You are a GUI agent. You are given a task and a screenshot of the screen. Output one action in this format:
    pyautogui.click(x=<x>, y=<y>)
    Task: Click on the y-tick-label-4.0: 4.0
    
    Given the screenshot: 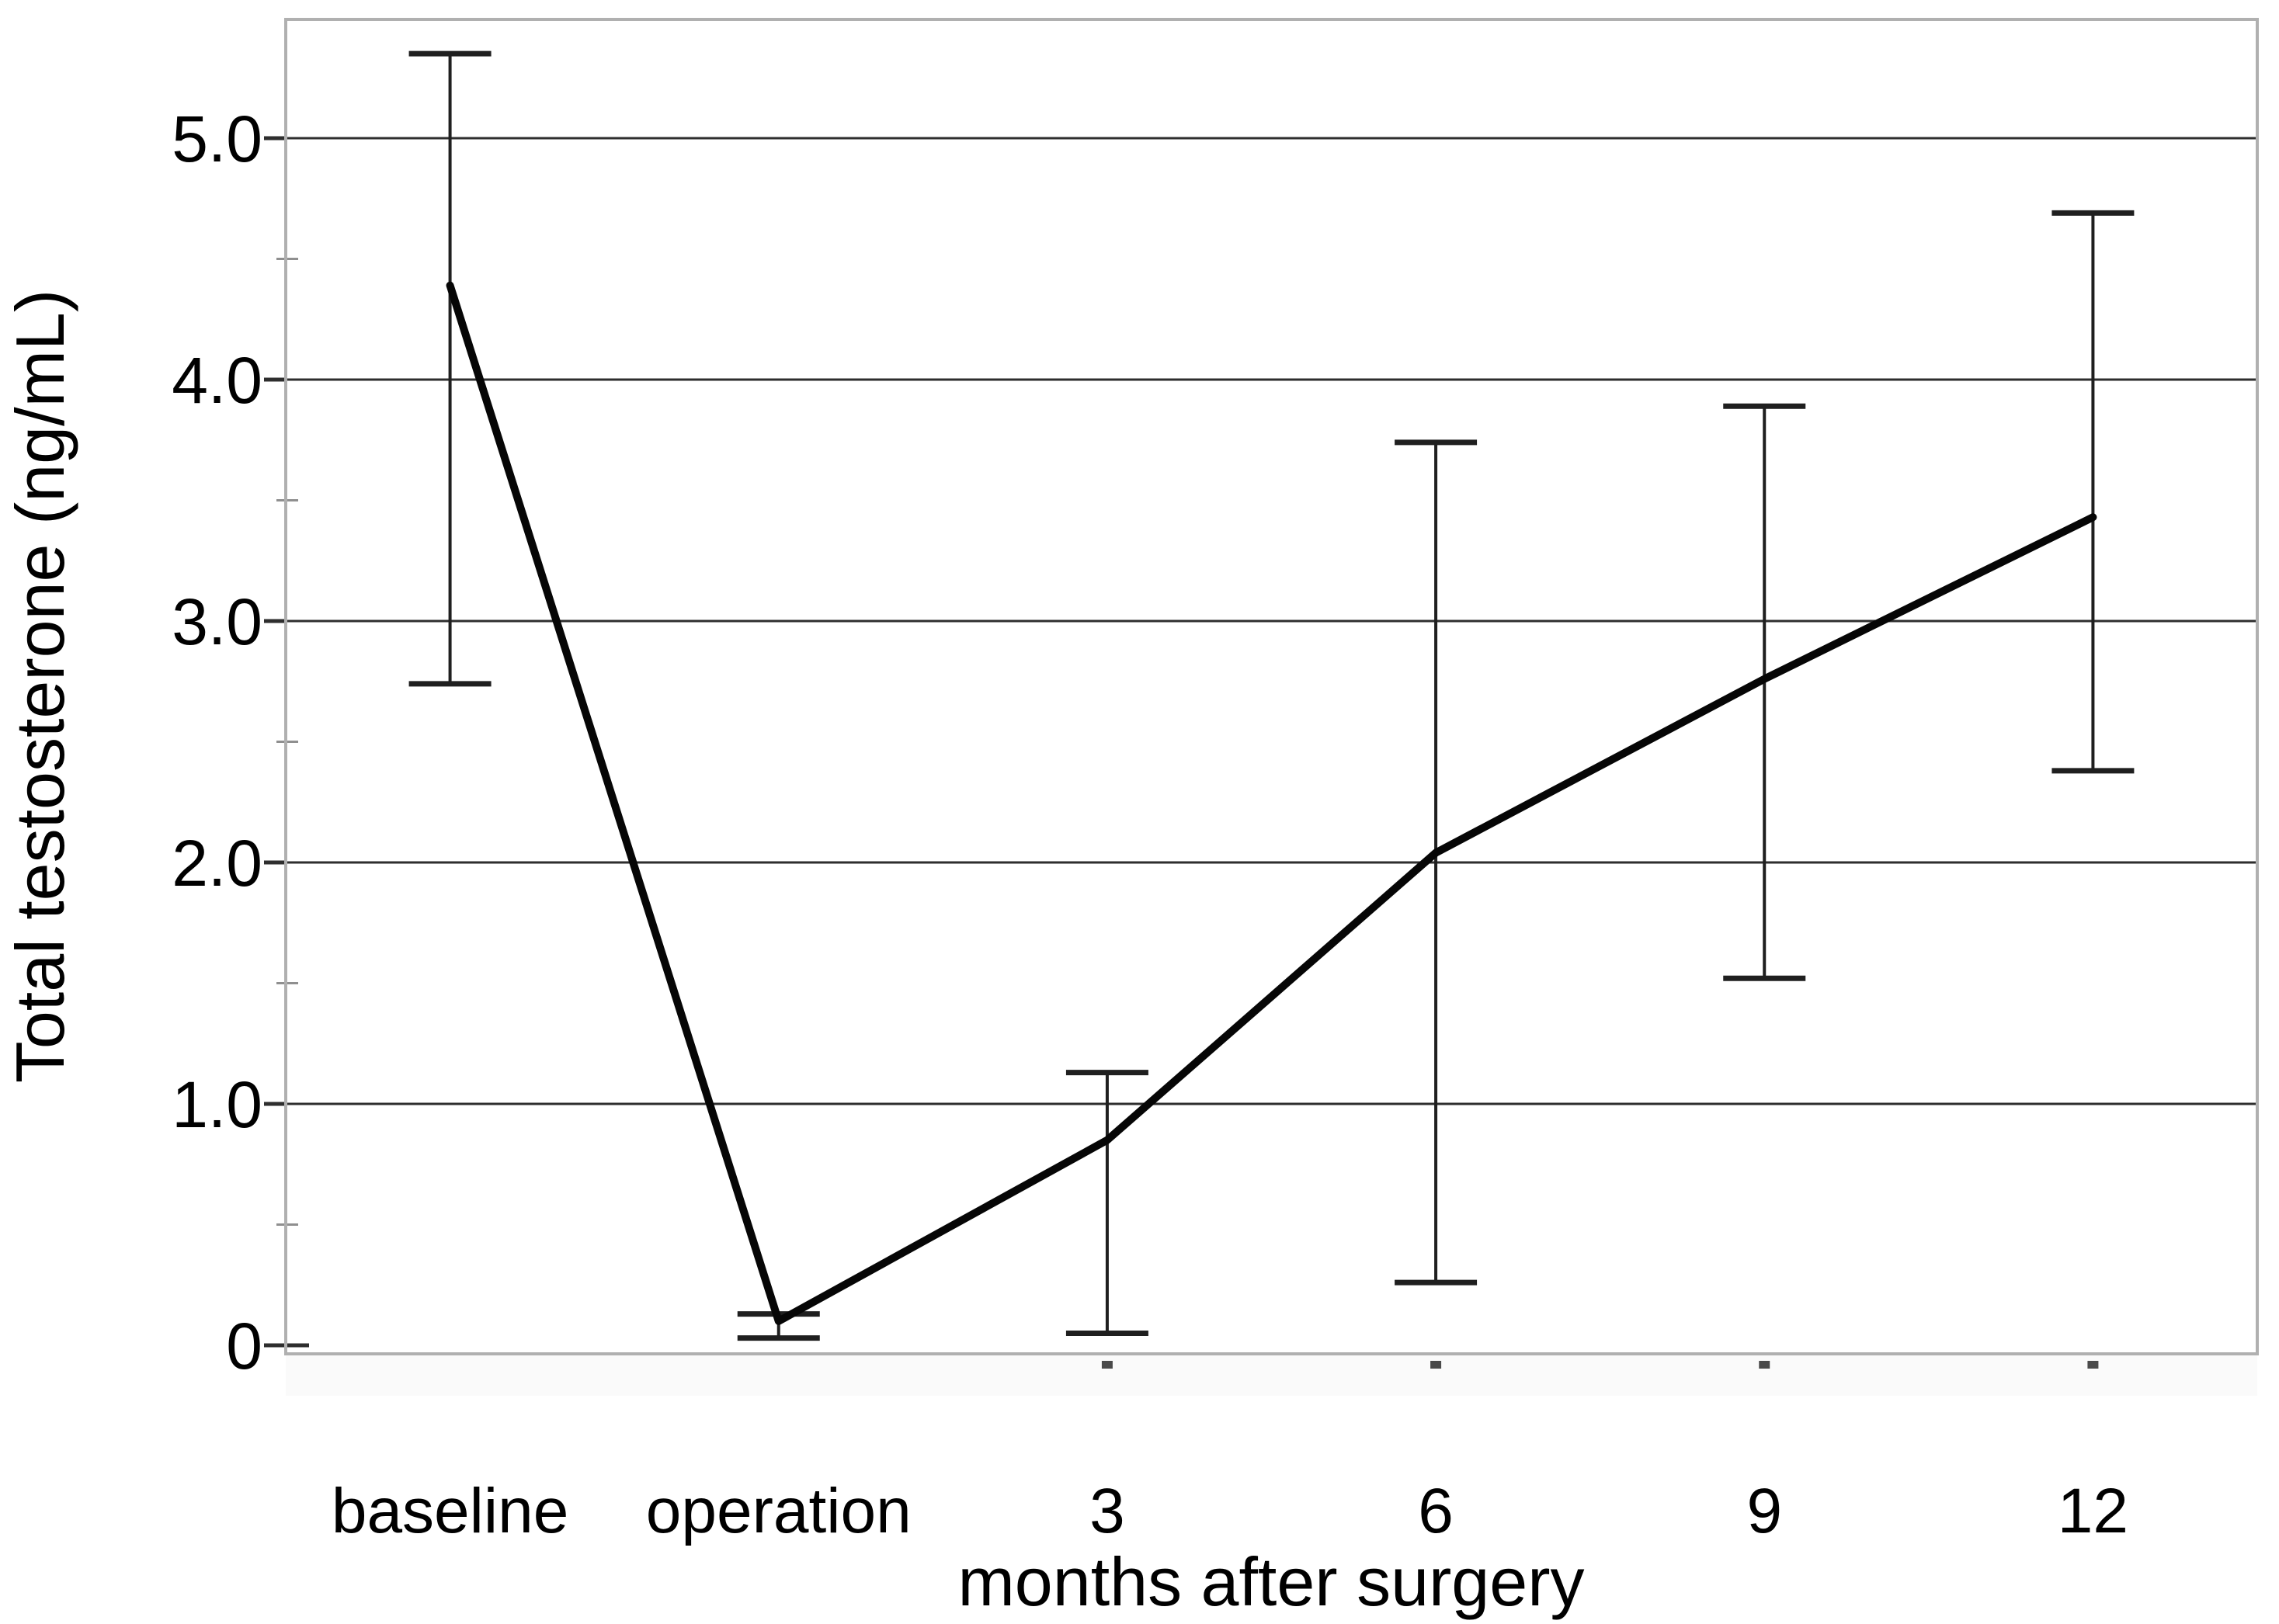 What is the action you would take?
    pyautogui.click(x=217, y=380)
    